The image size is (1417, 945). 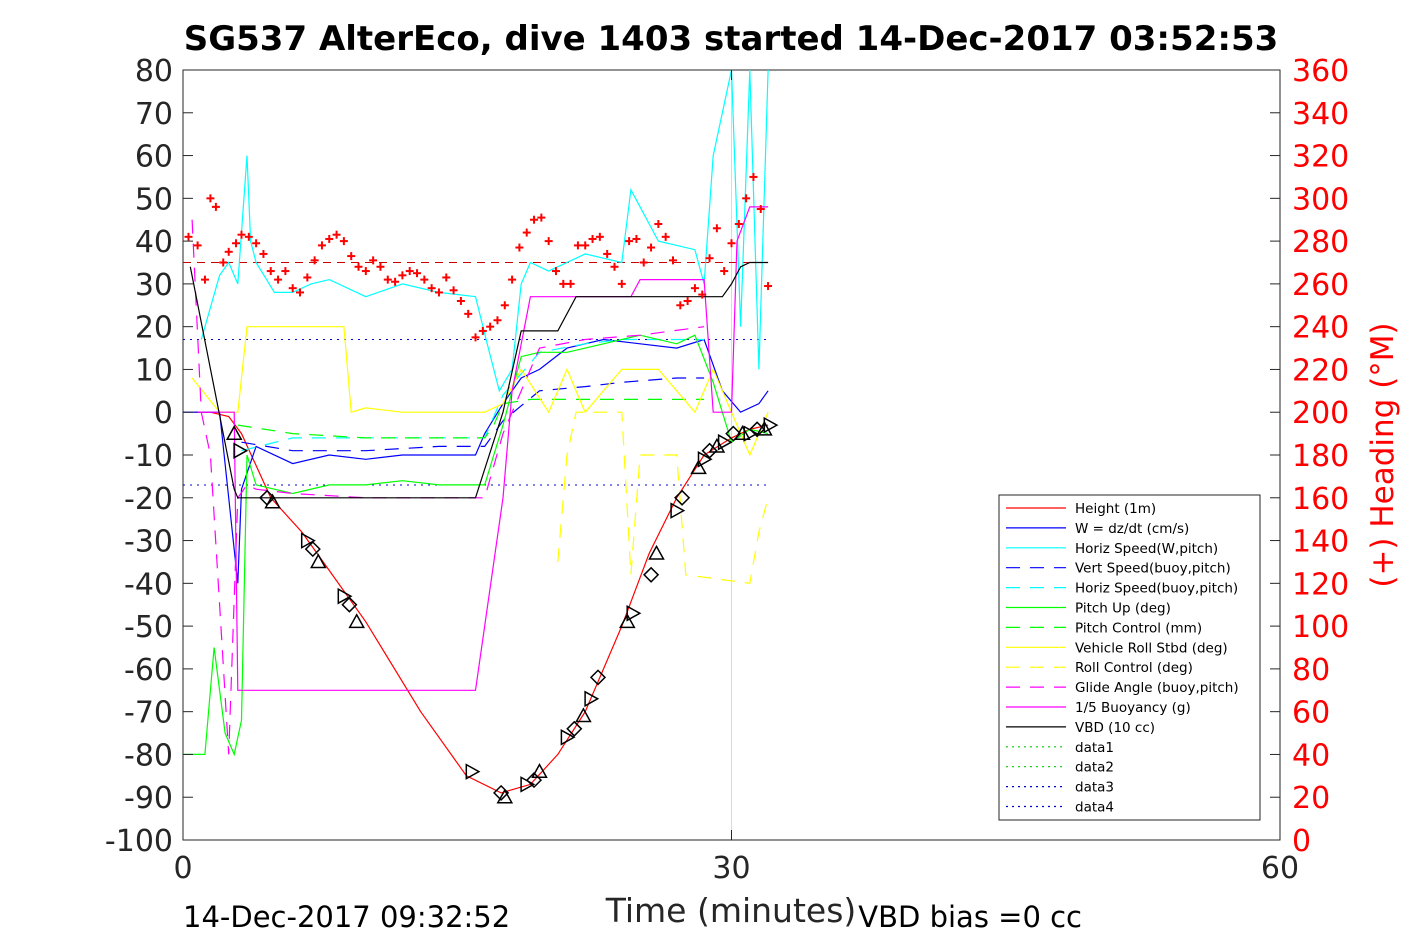 I want to click on y2-tick-label: 40, so click(x=1311, y=755).